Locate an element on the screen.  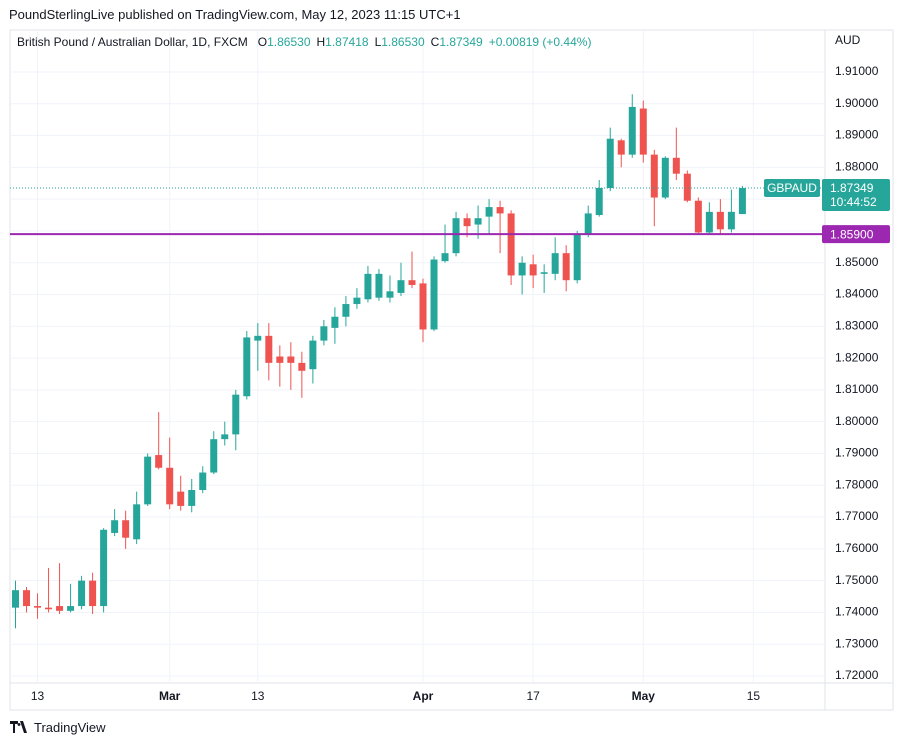
legend-value: 1.87349 is located at coordinates (461, 42).